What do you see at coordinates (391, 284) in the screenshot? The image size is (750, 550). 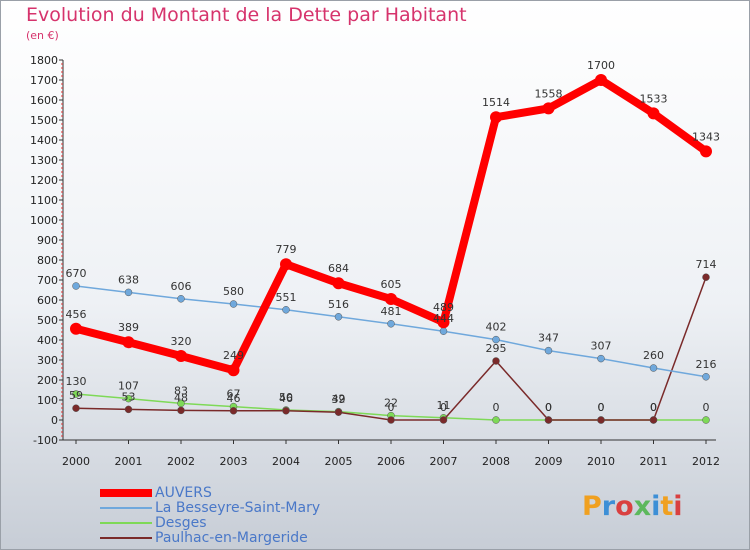 I see `data-label-auvers: 605` at bounding box center [391, 284].